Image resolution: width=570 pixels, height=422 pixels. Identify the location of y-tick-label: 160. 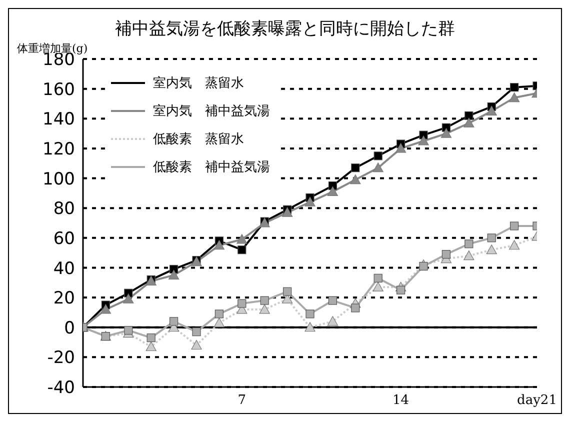
(58, 90).